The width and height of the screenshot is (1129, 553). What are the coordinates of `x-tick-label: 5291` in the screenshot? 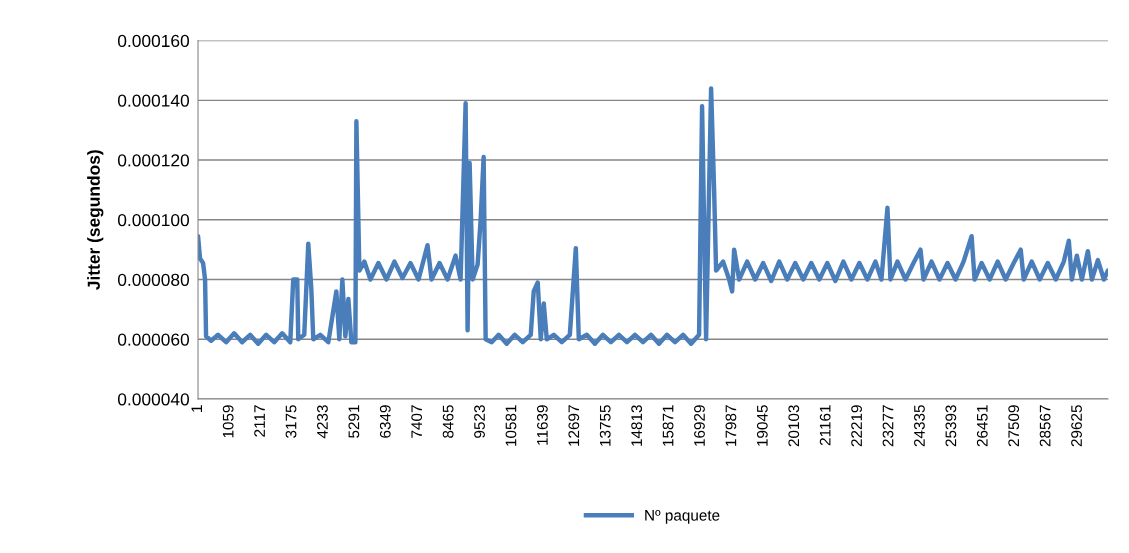 It's located at (354, 421).